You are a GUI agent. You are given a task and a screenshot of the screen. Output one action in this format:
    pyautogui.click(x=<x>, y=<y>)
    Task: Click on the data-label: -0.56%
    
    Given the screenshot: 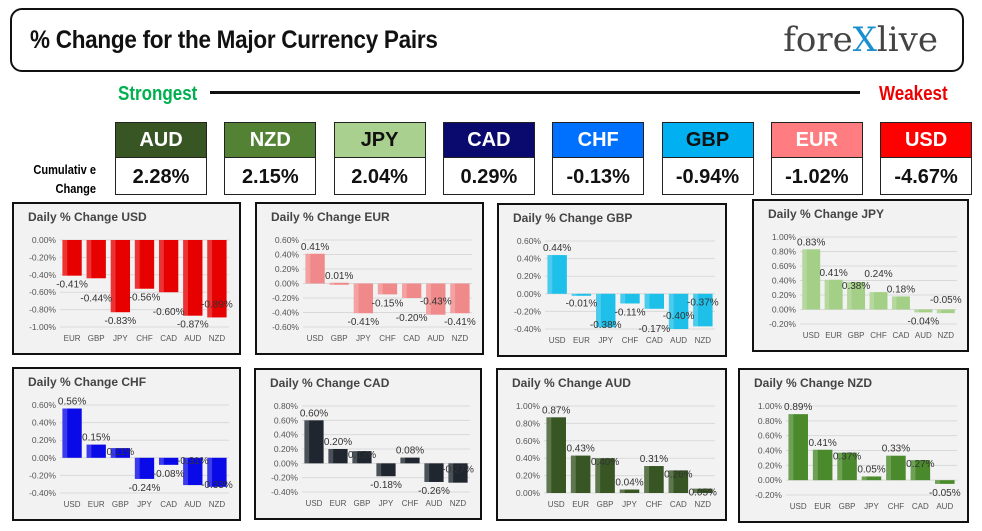 What is the action you would take?
    pyautogui.click(x=145, y=298)
    